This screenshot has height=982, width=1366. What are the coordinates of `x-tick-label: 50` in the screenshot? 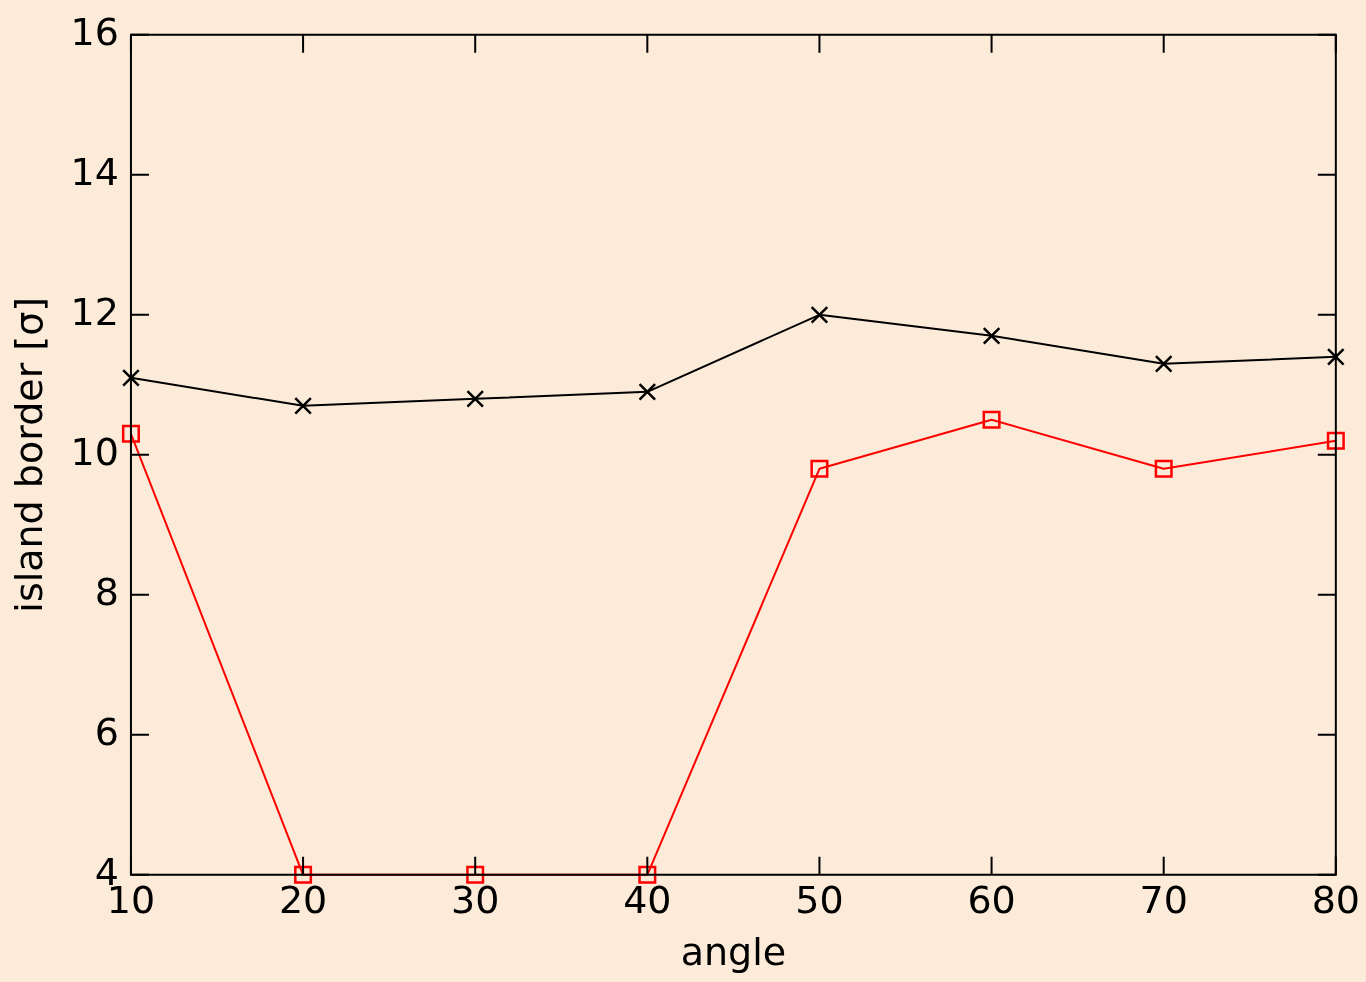 It's located at (819, 900).